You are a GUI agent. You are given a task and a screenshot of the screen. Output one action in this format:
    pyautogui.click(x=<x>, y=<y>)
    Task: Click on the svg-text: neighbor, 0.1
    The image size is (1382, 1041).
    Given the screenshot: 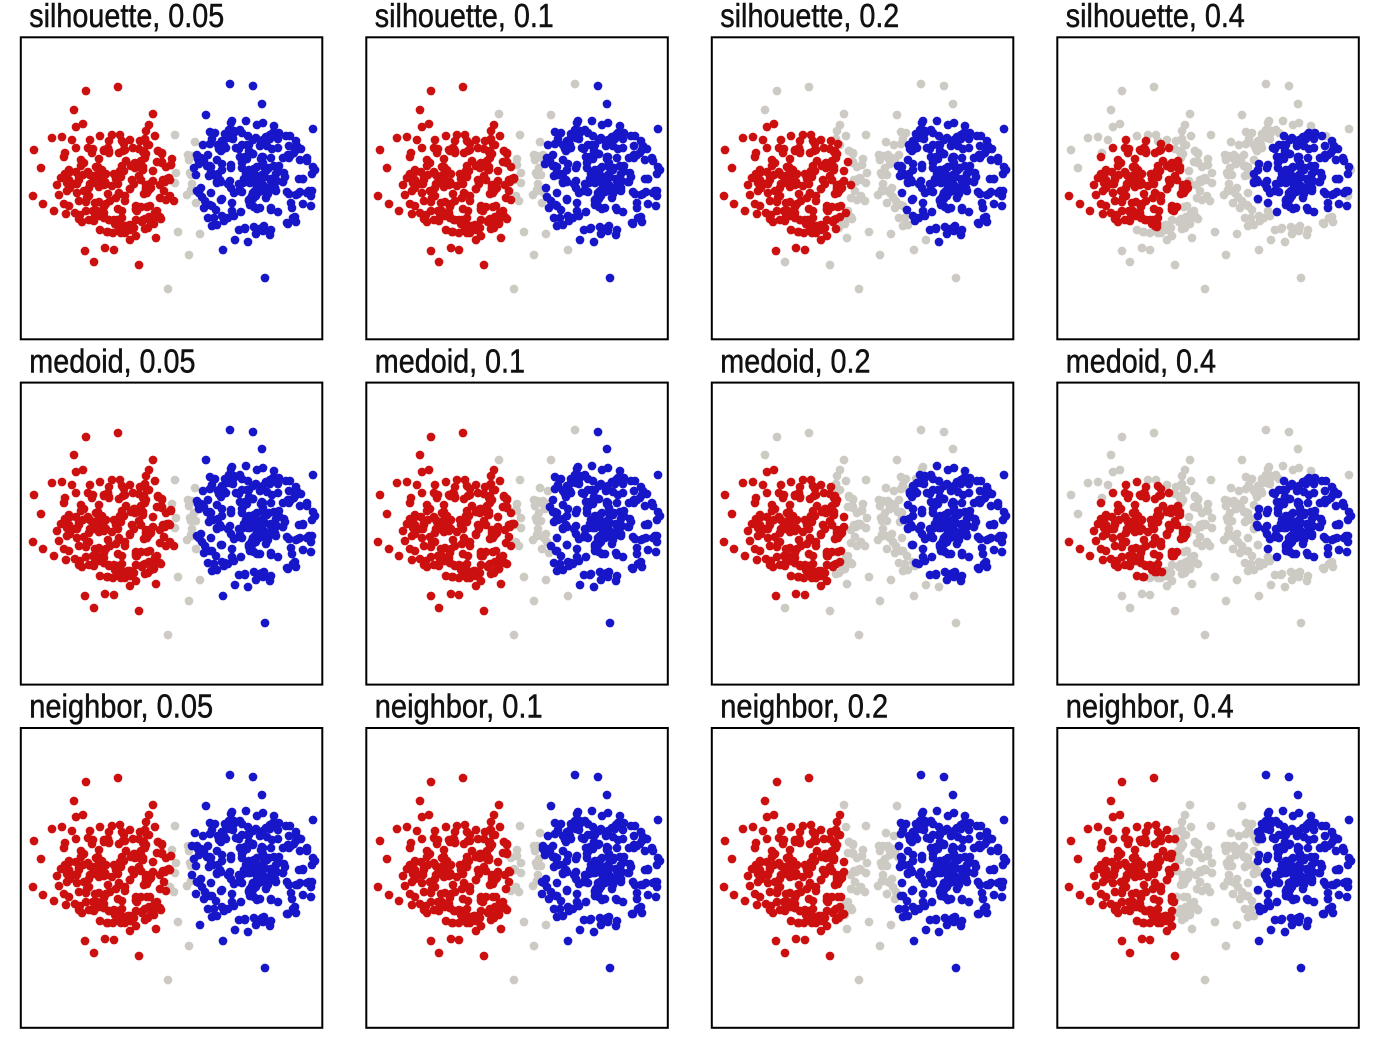 What is the action you would take?
    pyautogui.click(x=459, y=706)
    